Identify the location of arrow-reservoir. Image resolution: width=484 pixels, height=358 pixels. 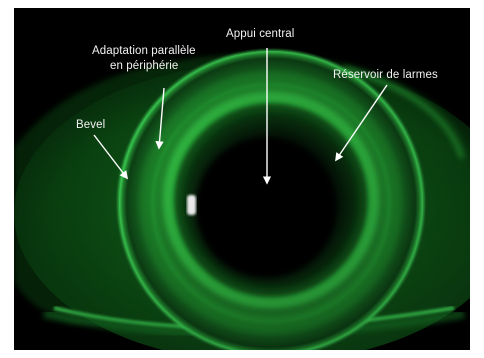
(361, 123).